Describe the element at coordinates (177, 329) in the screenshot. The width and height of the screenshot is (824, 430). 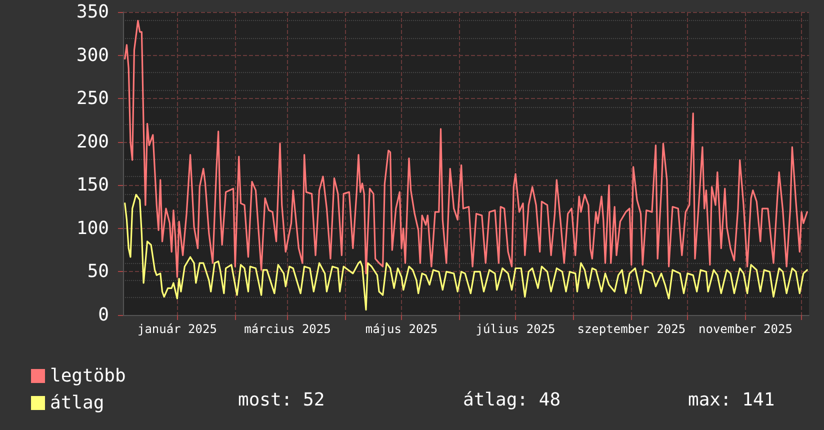
I see `x-tick-label: január 2025` at that location.